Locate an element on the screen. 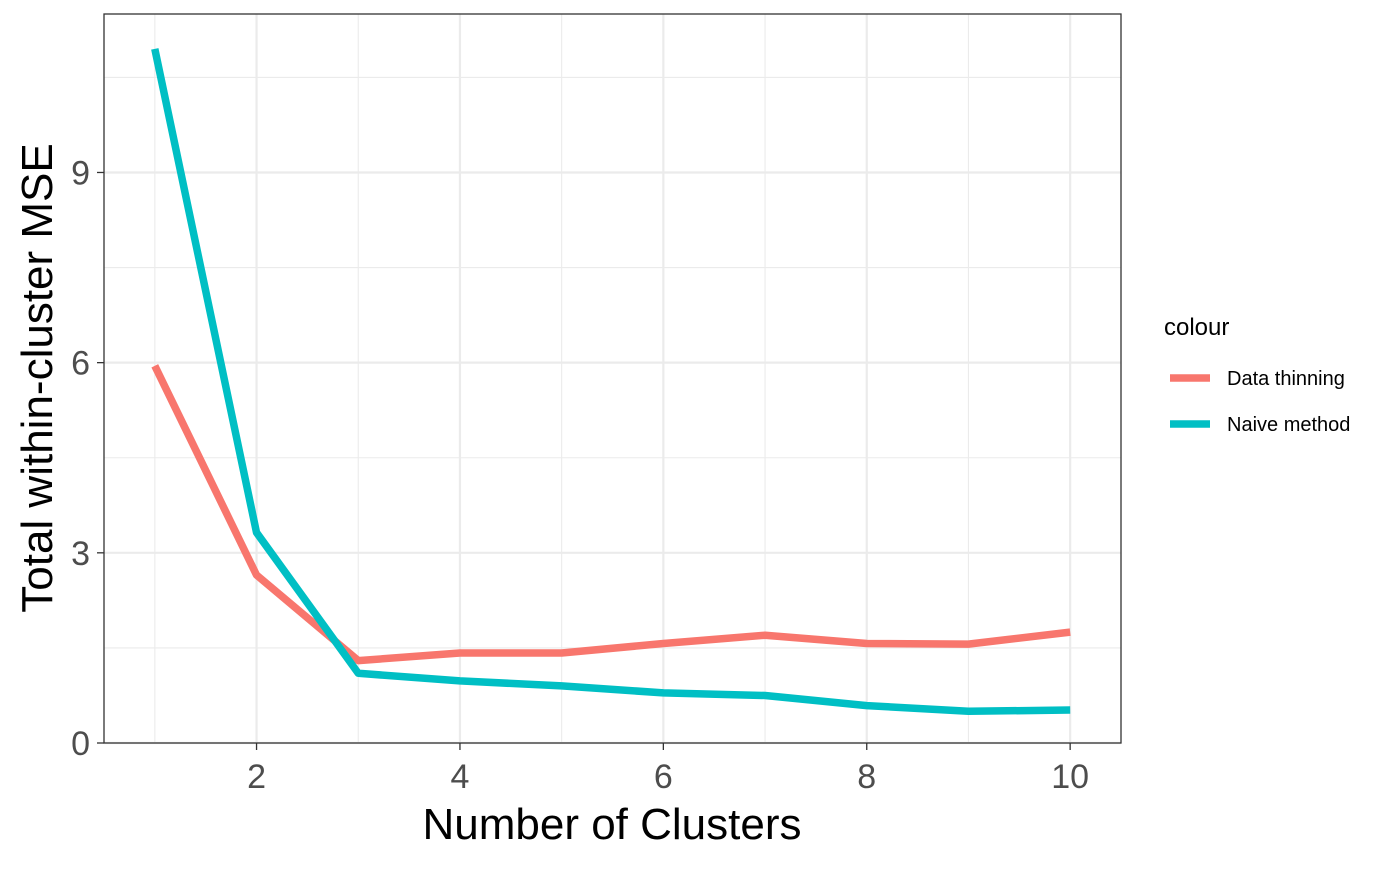  legend-label-naive-method: Naive method is located at coordinates (1288, 425).